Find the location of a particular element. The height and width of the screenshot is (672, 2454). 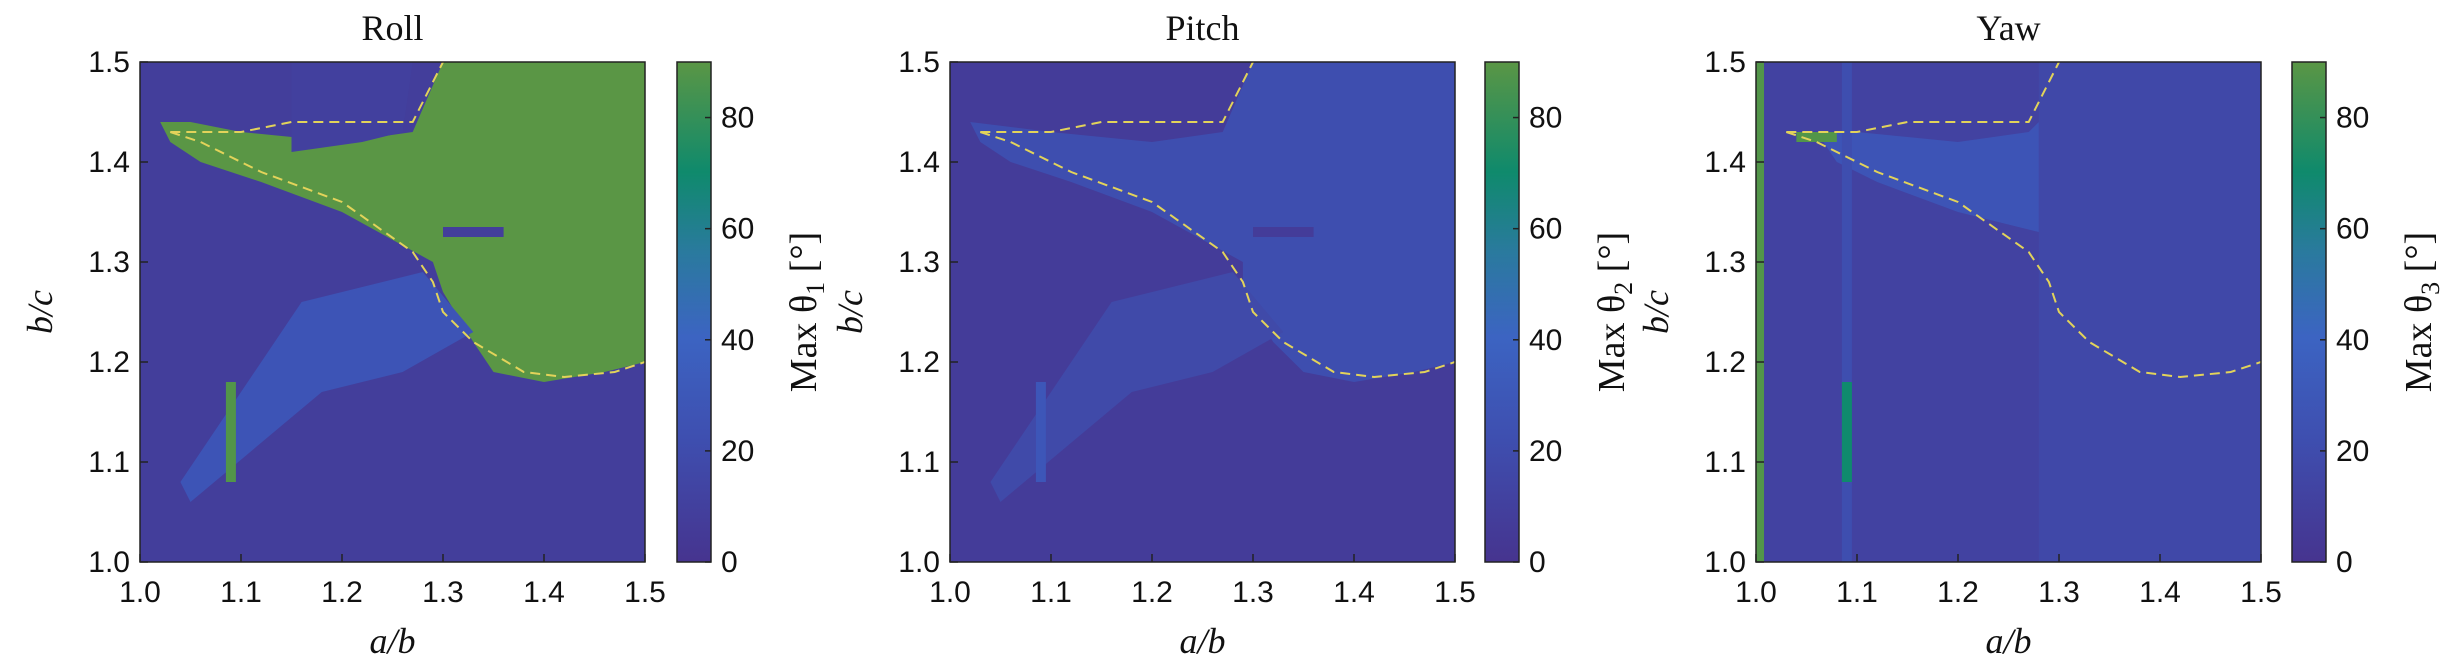

colorbar-label: Max θ3 [°] is located at coordinates (2421, 312).